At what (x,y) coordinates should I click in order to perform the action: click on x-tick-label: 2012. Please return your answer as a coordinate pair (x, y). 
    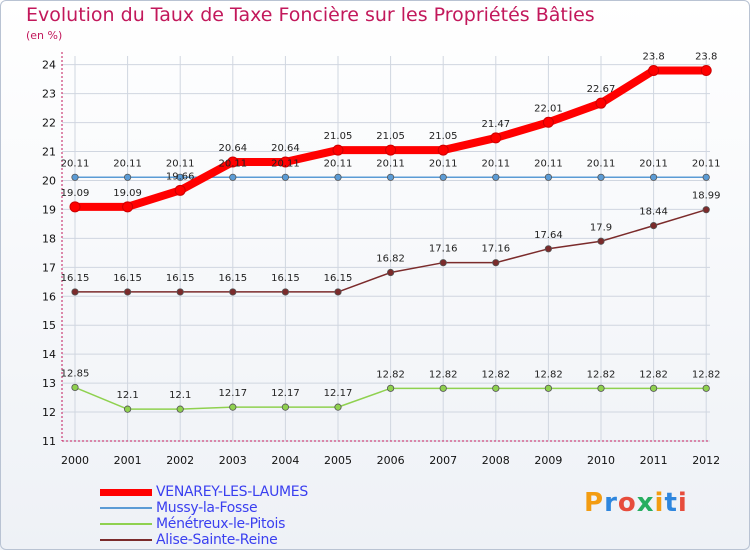
    Looking at the image, I should click on (706, 460).